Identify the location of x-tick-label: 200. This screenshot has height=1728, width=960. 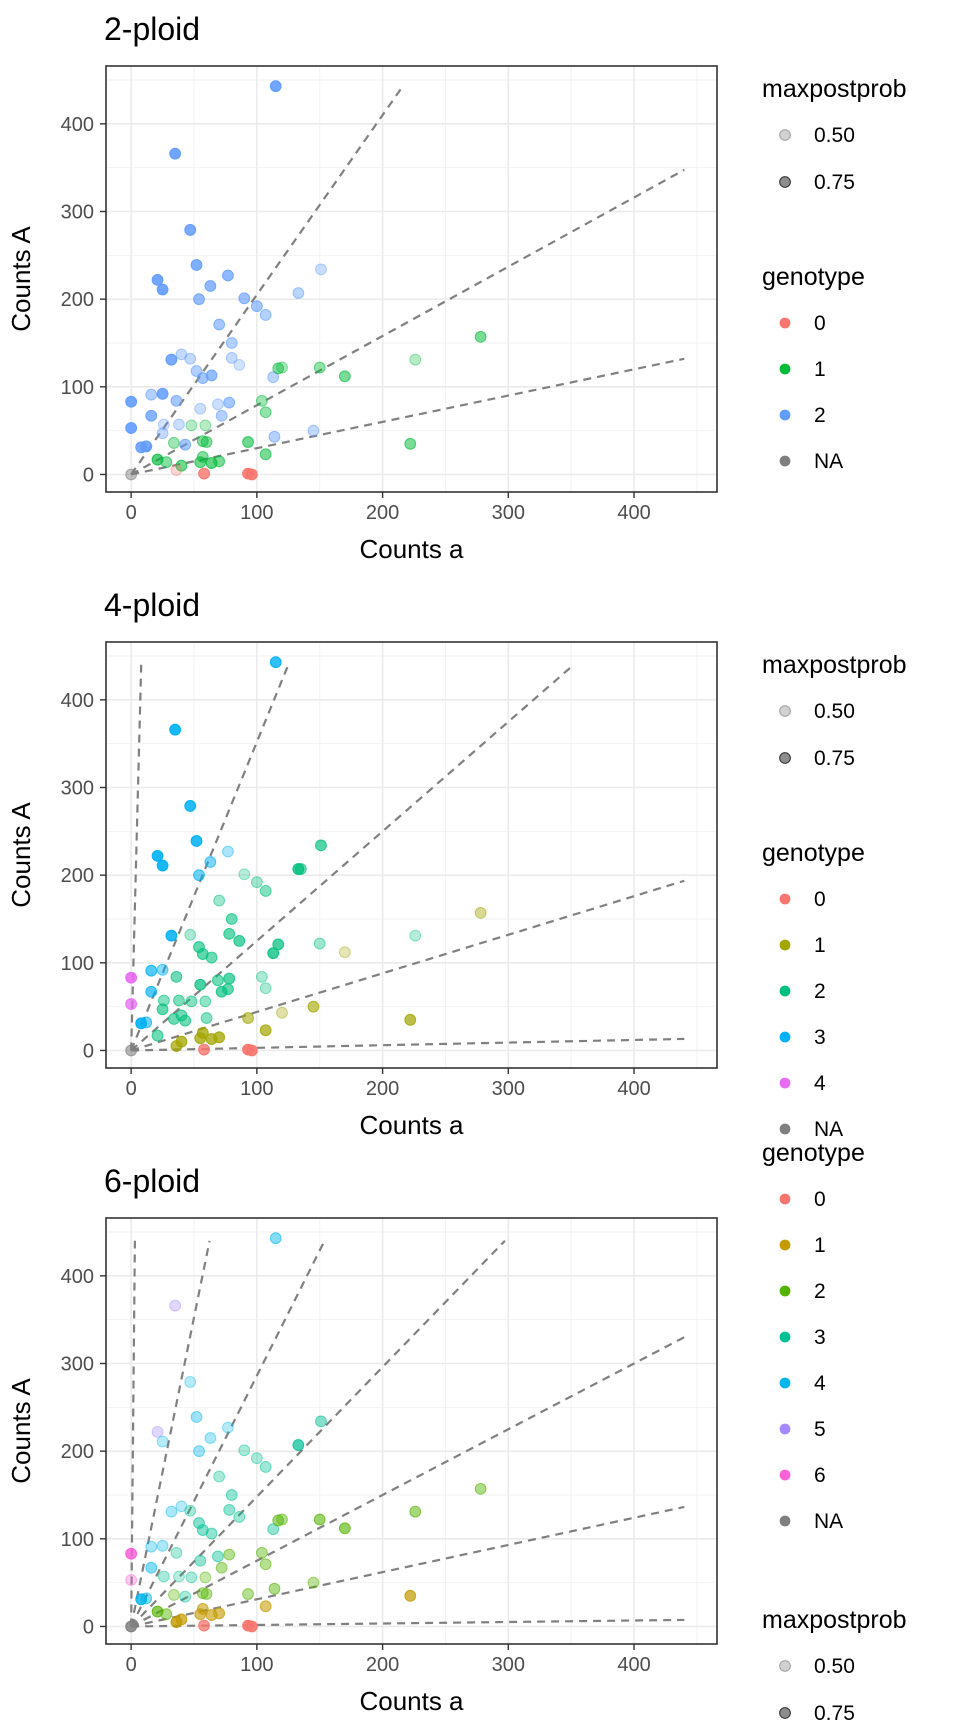
(382, 513).